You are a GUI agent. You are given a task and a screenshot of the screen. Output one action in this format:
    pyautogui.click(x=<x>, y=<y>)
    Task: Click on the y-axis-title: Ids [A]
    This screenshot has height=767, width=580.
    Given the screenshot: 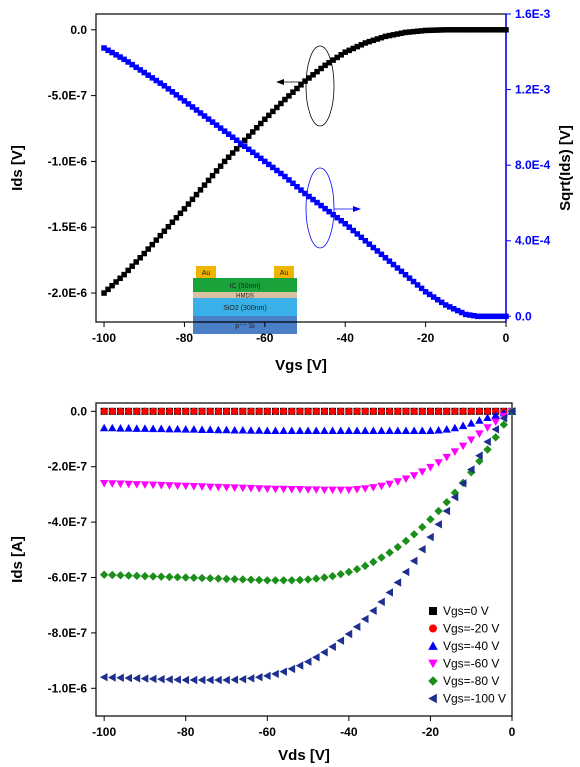 What is the action you would take?
    pyautogui.click(x=17, y=559)
    